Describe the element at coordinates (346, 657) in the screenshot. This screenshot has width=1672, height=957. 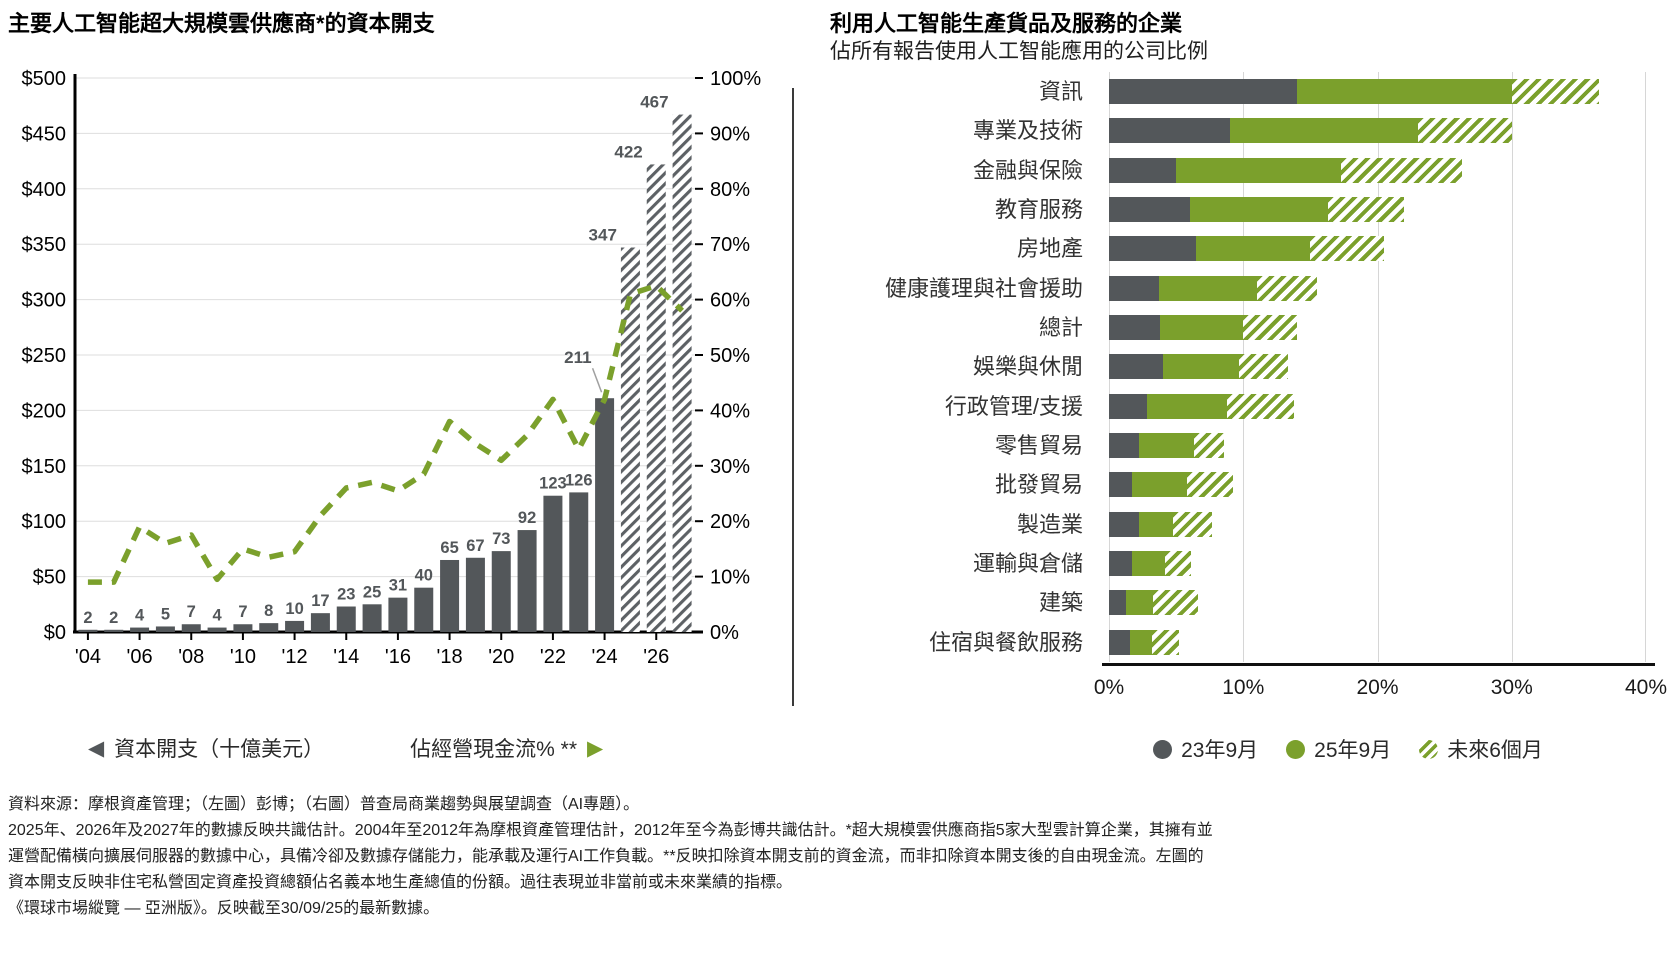
I see `x-axis-label: '14` at that location.